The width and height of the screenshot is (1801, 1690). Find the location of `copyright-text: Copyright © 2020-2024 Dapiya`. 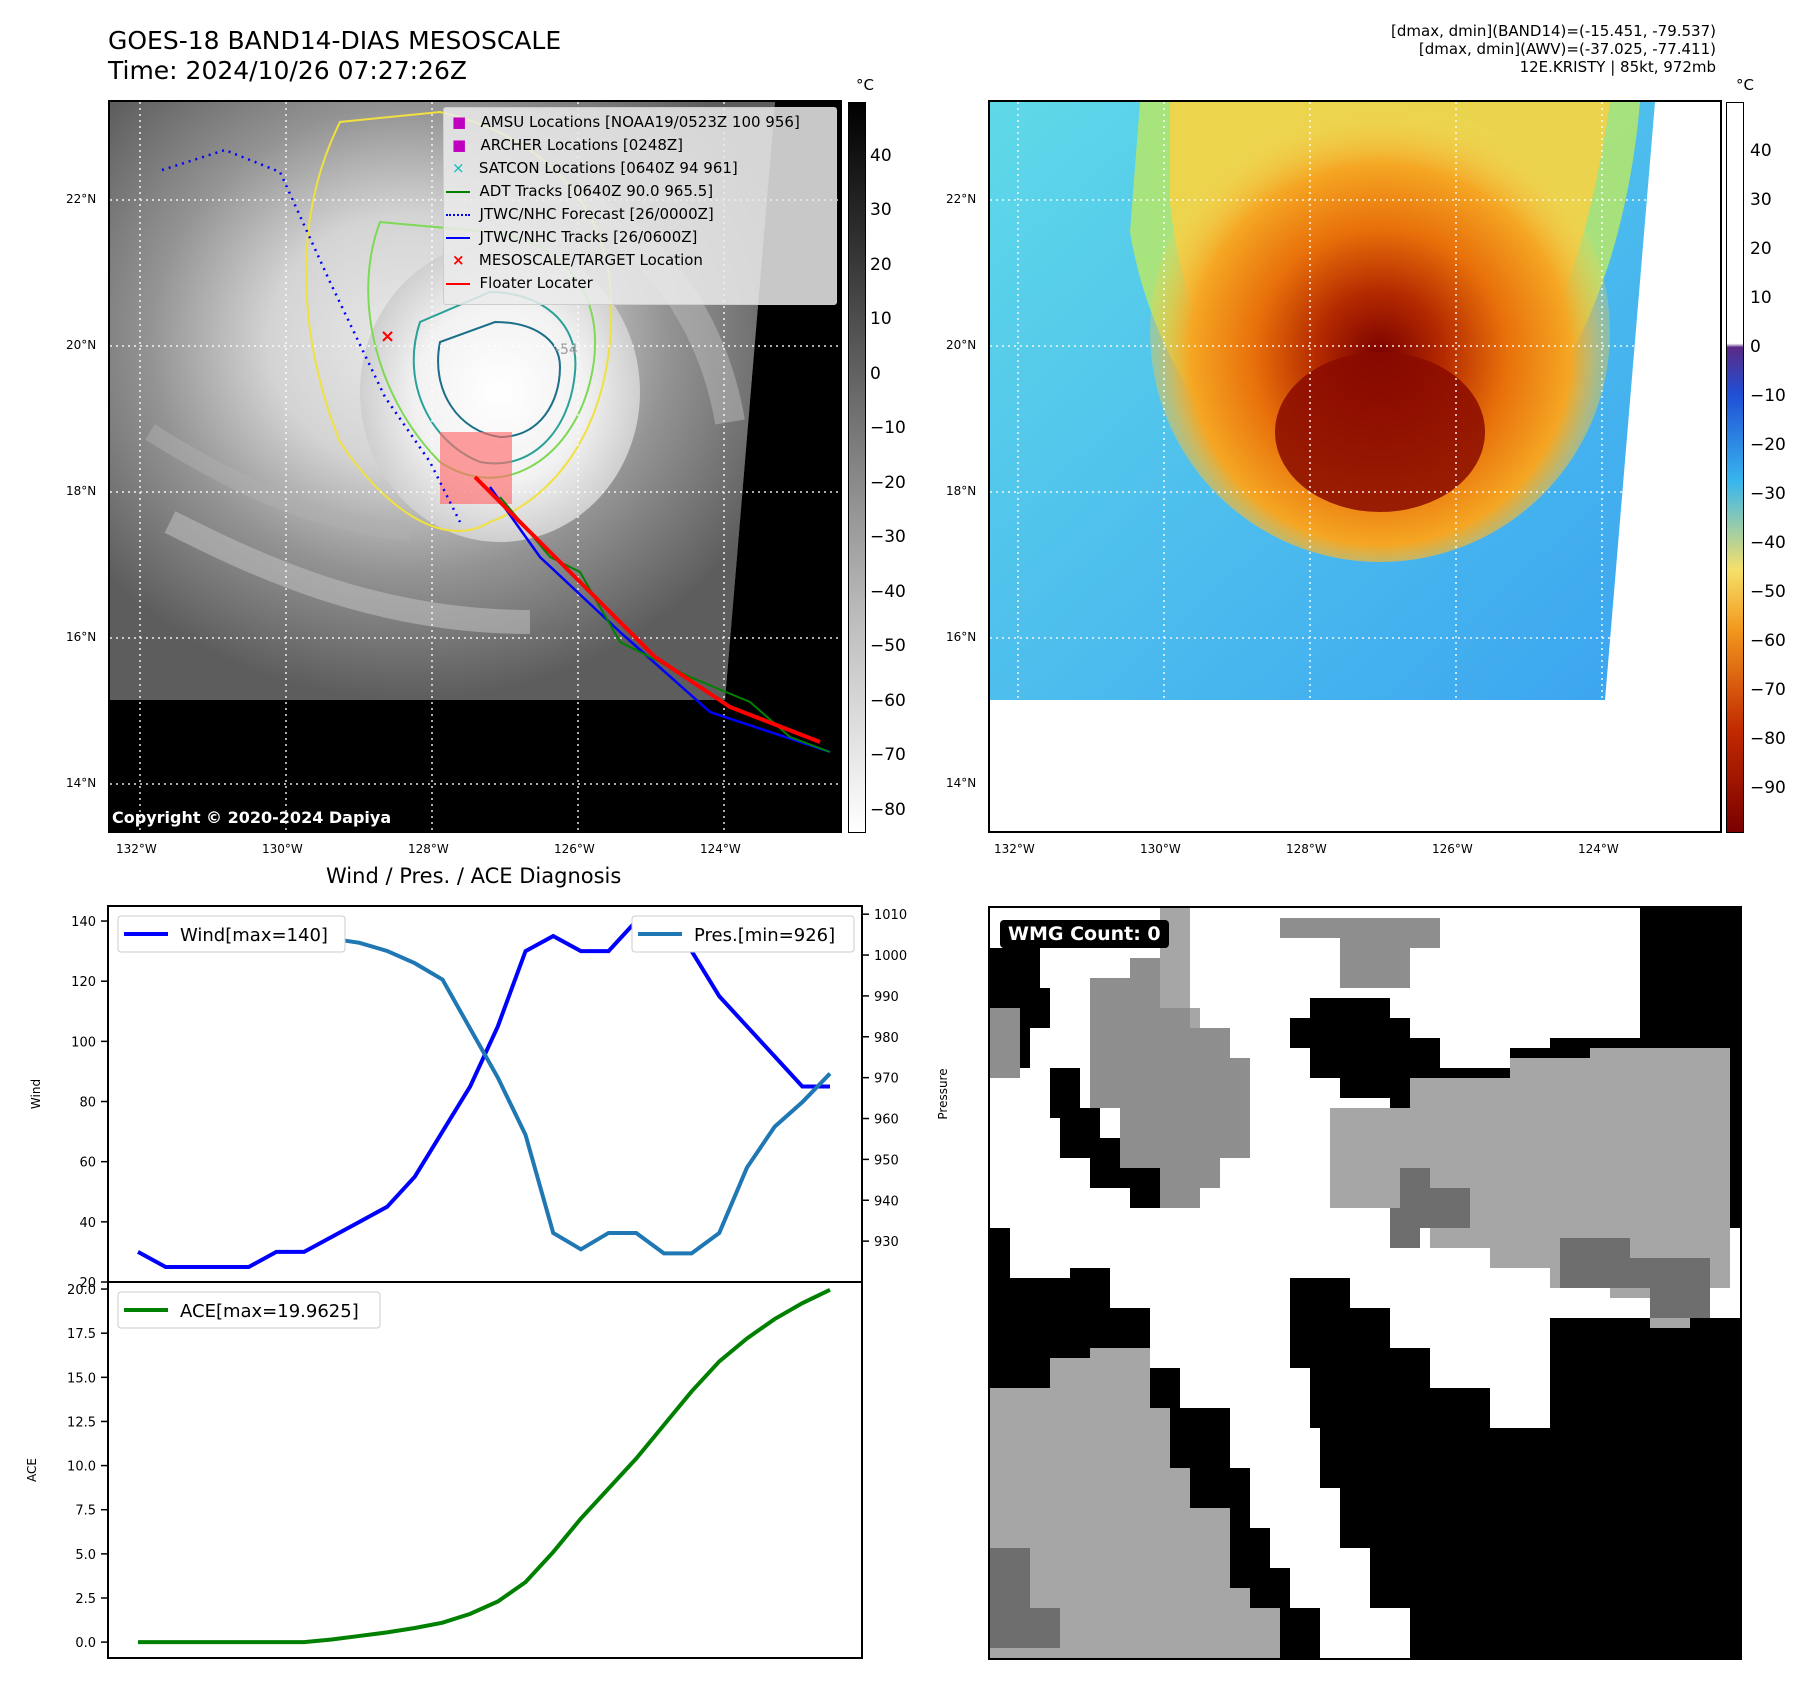

copyright-text: Copyright © 2020-2024 Dapiya is located at coordinates (252, 817).